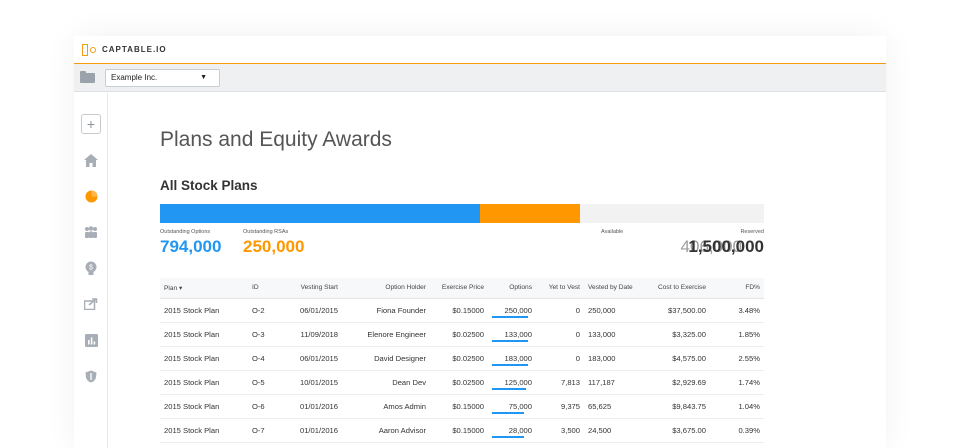  I want to click on options-cell: 125,000, so click(512, 382).